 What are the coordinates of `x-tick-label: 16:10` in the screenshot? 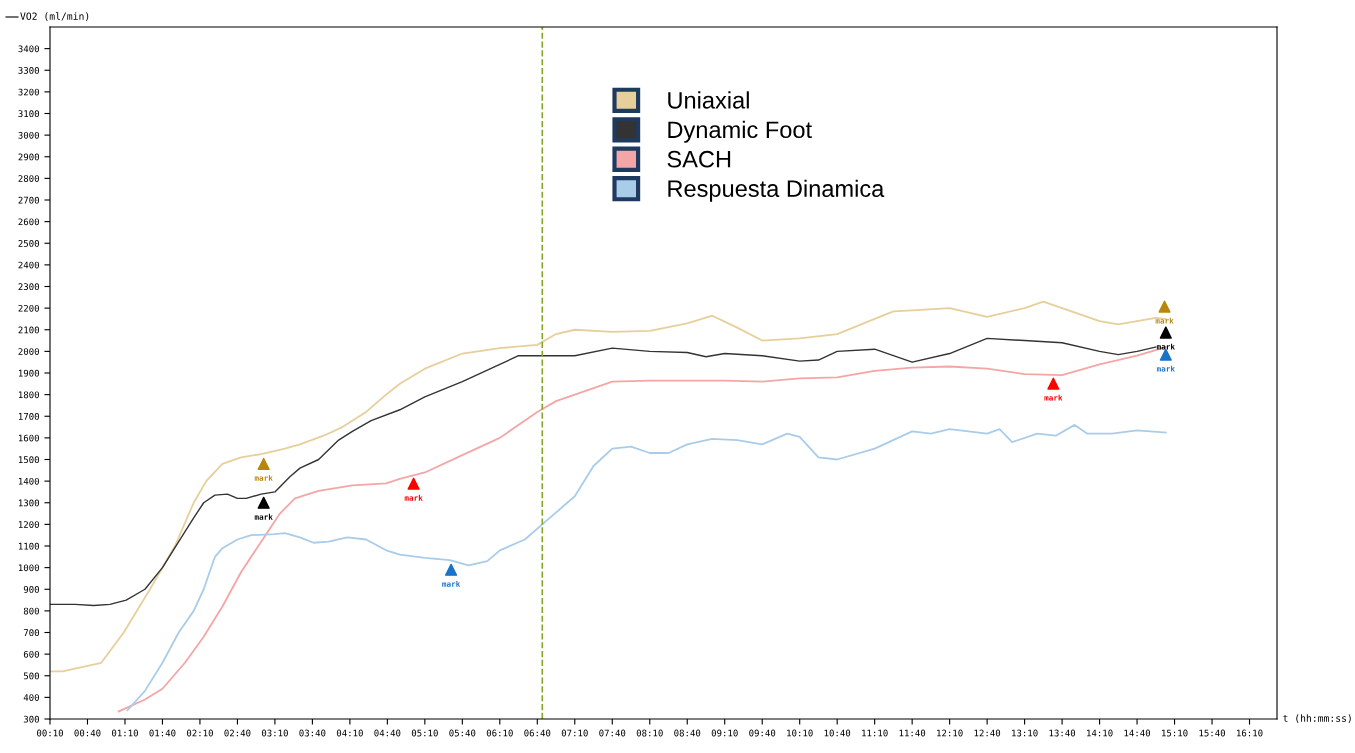 It's located at (1250, 733).